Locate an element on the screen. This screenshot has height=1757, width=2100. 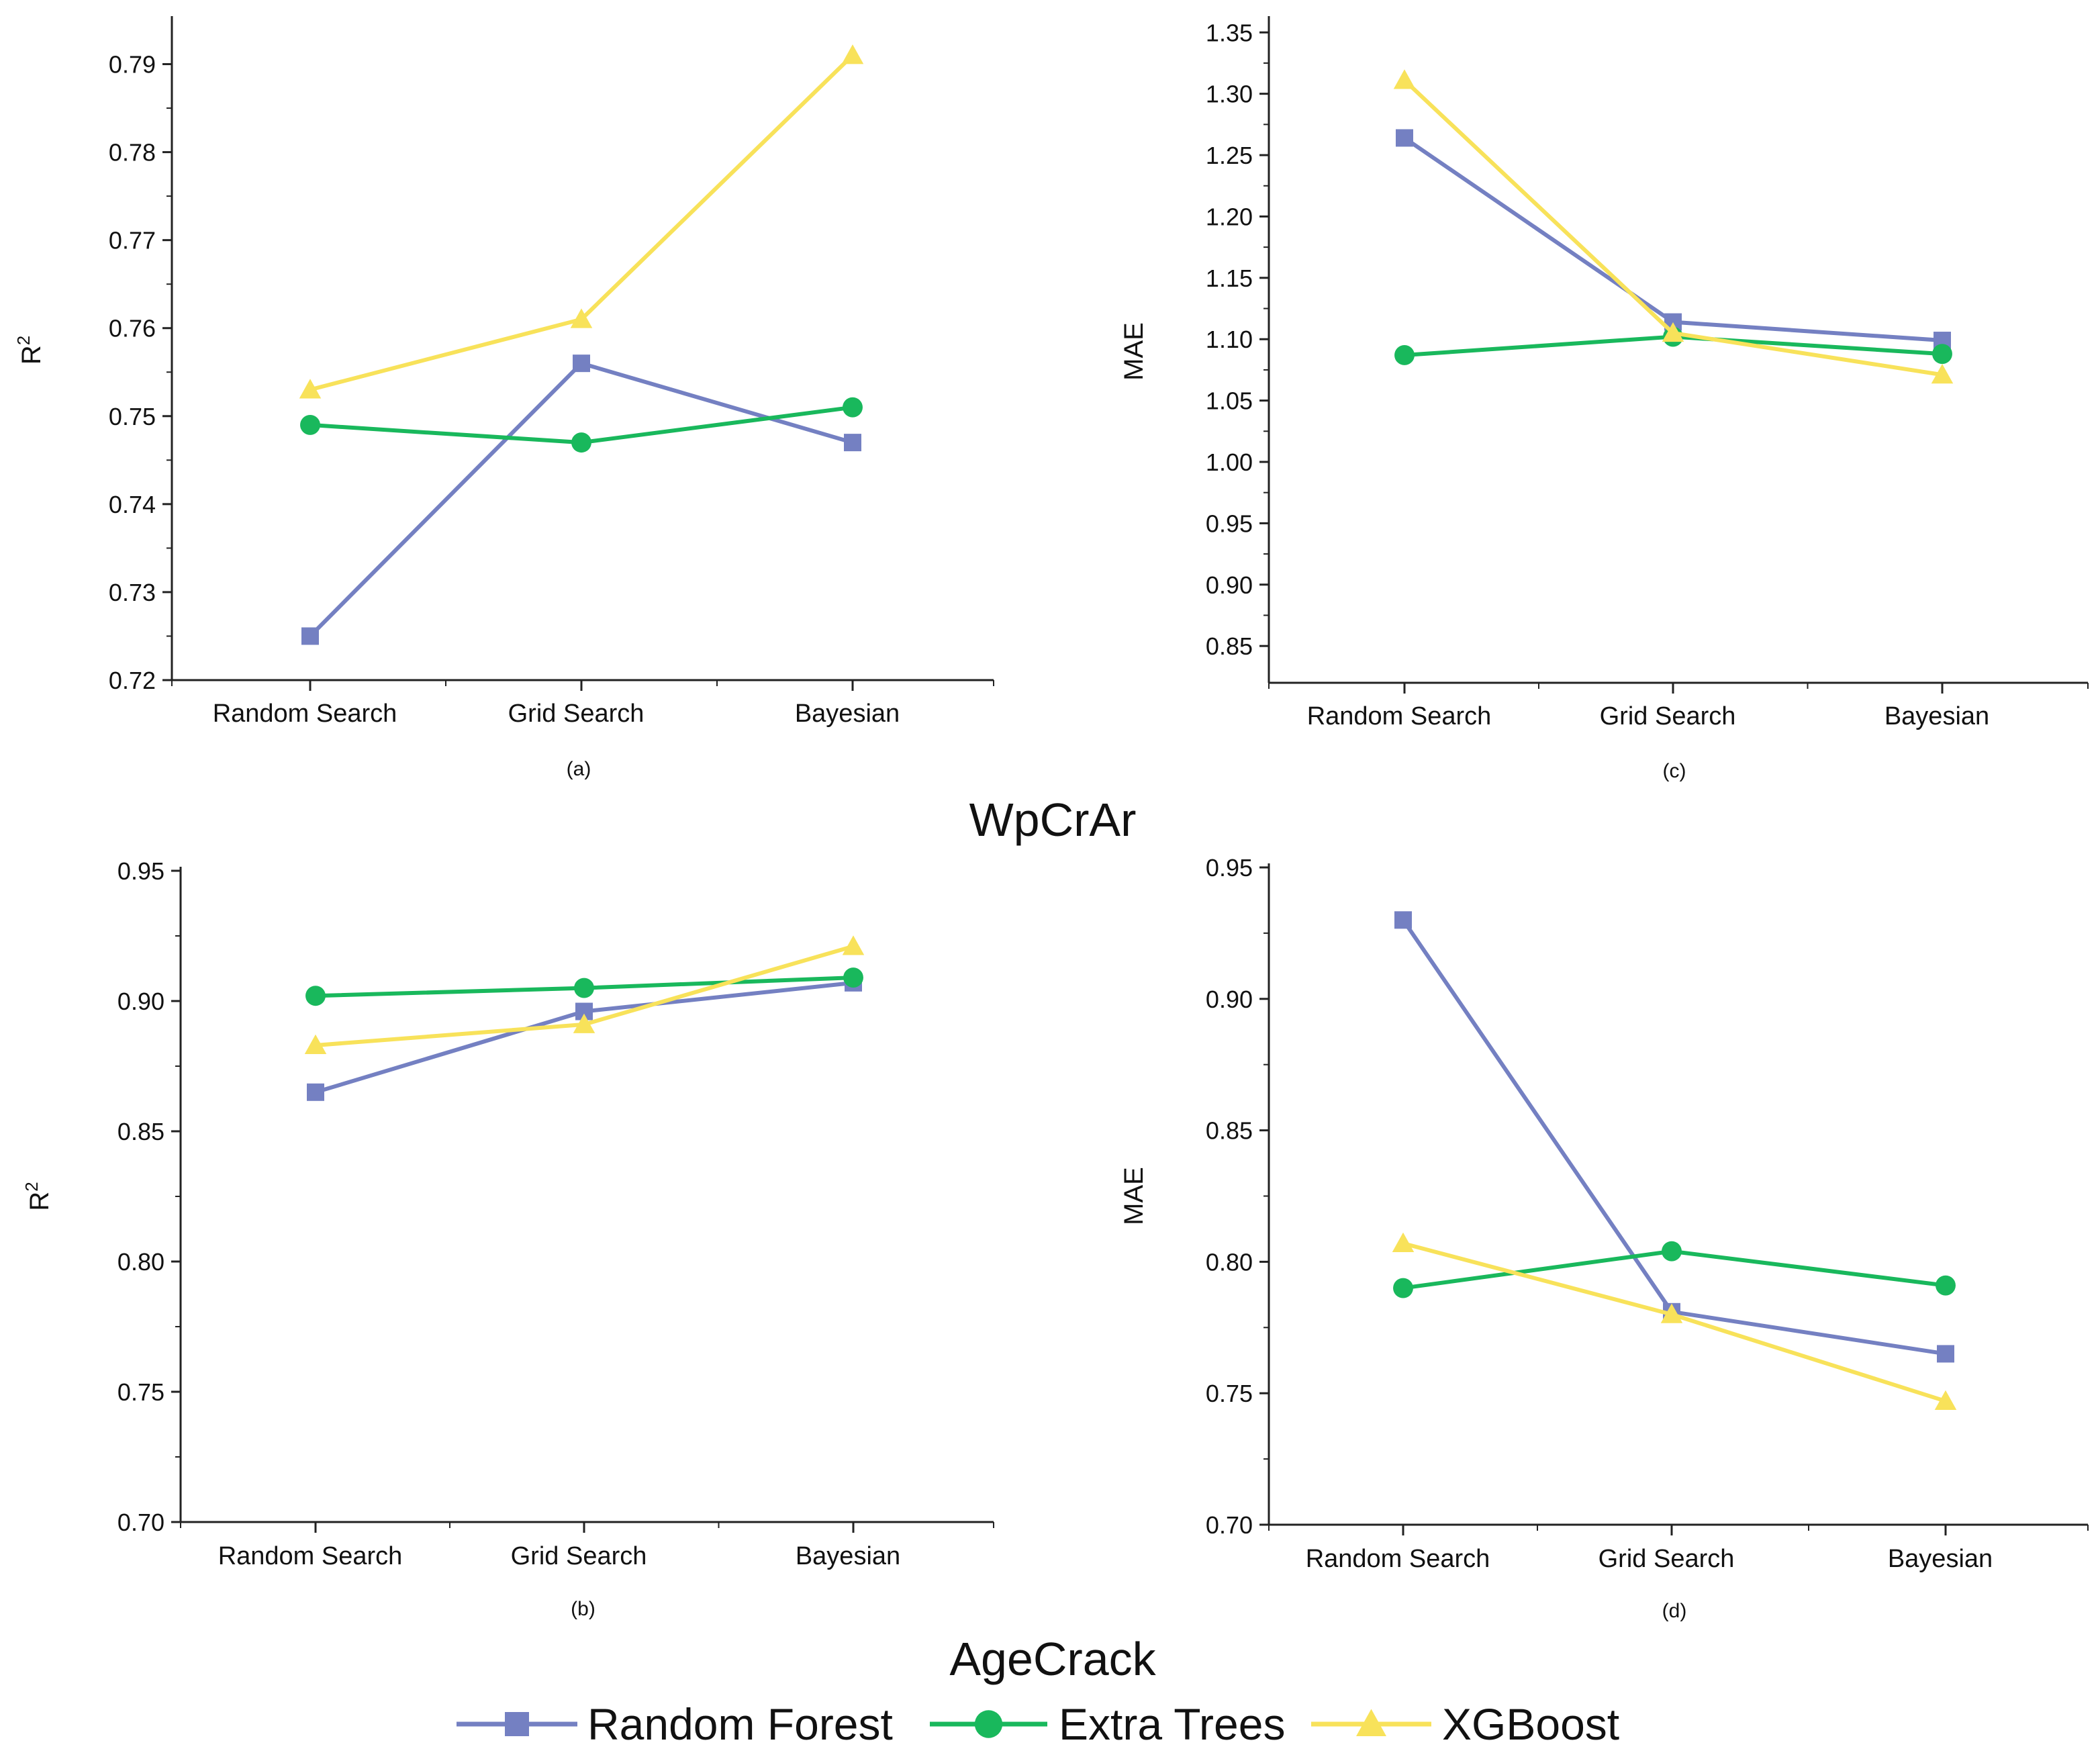
y-tick-label: 0.78 is located at coordinates (132, 153).